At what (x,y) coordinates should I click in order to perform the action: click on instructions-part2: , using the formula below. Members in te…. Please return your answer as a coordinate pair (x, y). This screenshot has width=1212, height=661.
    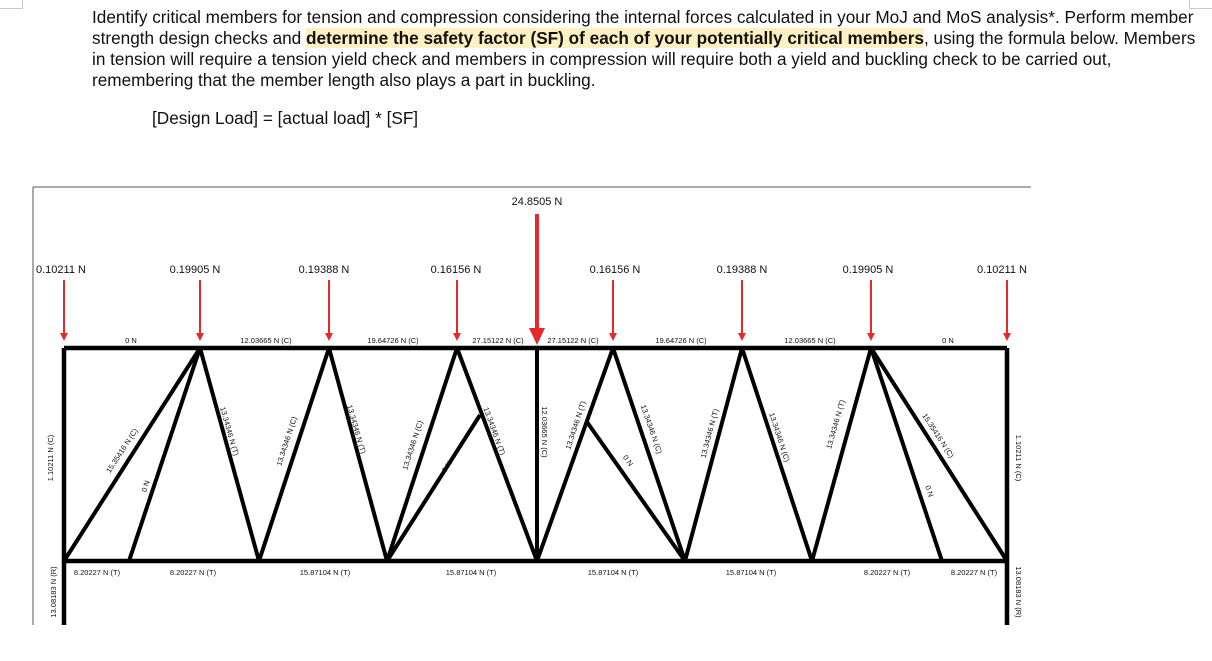
    Looking at the image, I should click on (644, 59).